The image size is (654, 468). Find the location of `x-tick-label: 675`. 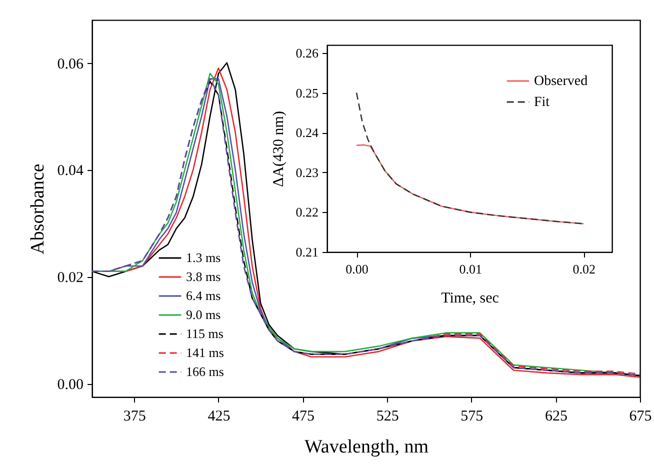

x-tick-label: 675 is located at coordinates (640, 416).